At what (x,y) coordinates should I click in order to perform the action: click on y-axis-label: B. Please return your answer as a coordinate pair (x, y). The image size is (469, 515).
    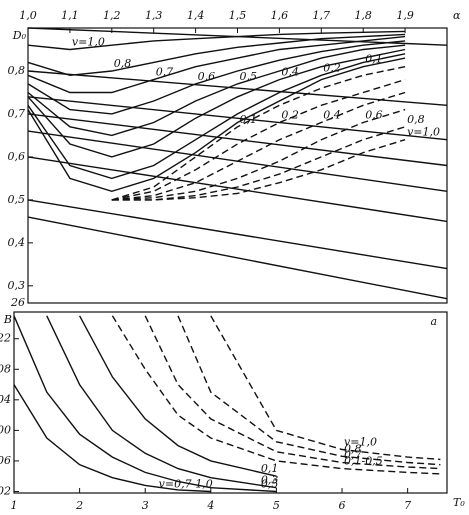
    Looking at the image, I should click on (7, 319).